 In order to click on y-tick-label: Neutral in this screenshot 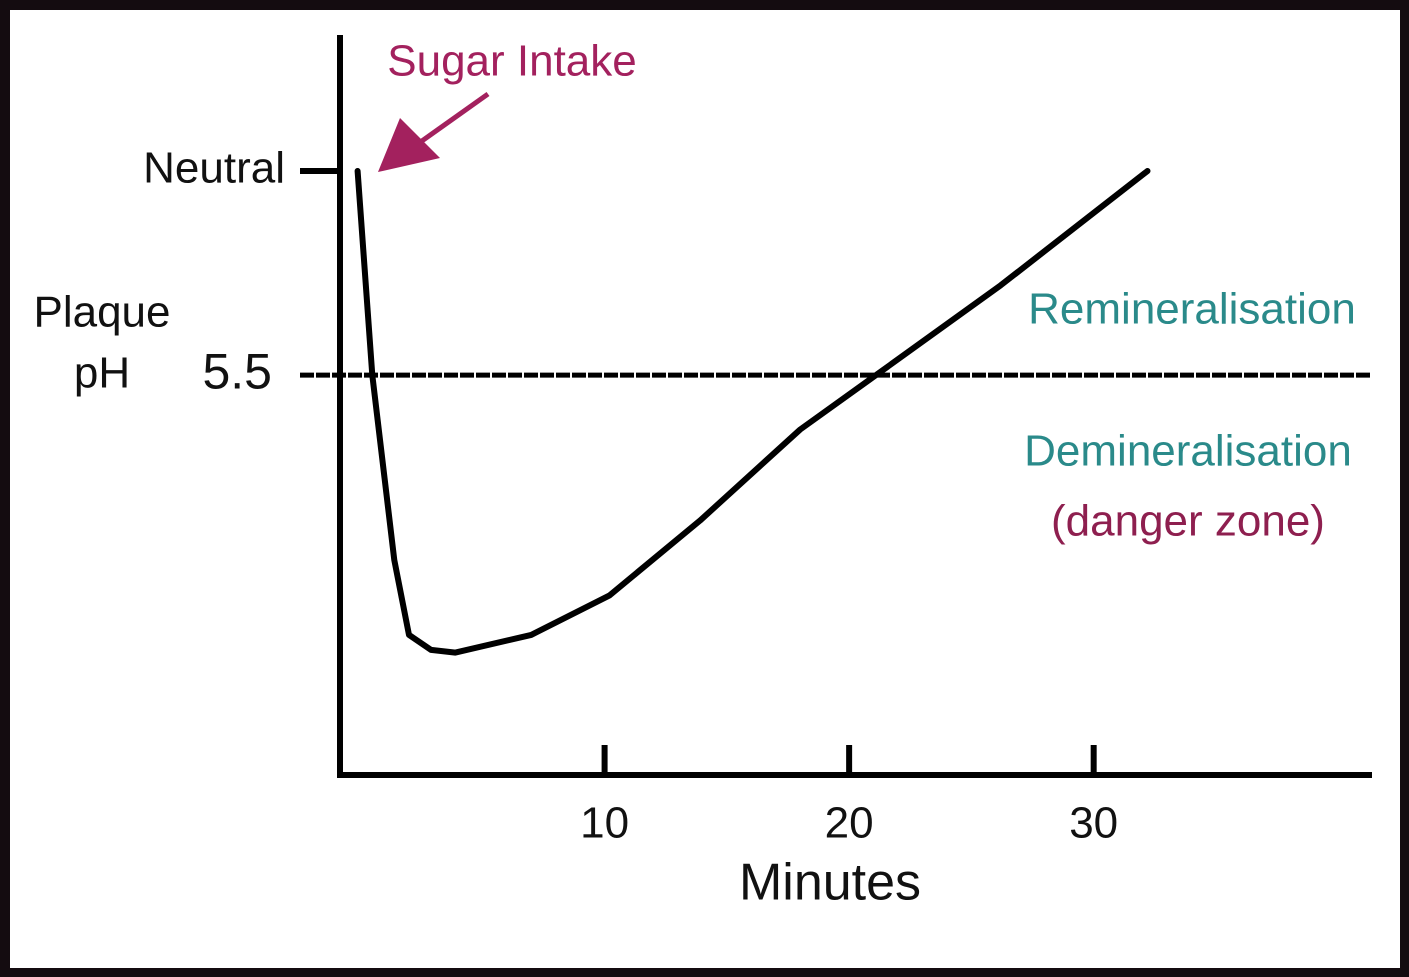, I will do `click(214, 168)`.